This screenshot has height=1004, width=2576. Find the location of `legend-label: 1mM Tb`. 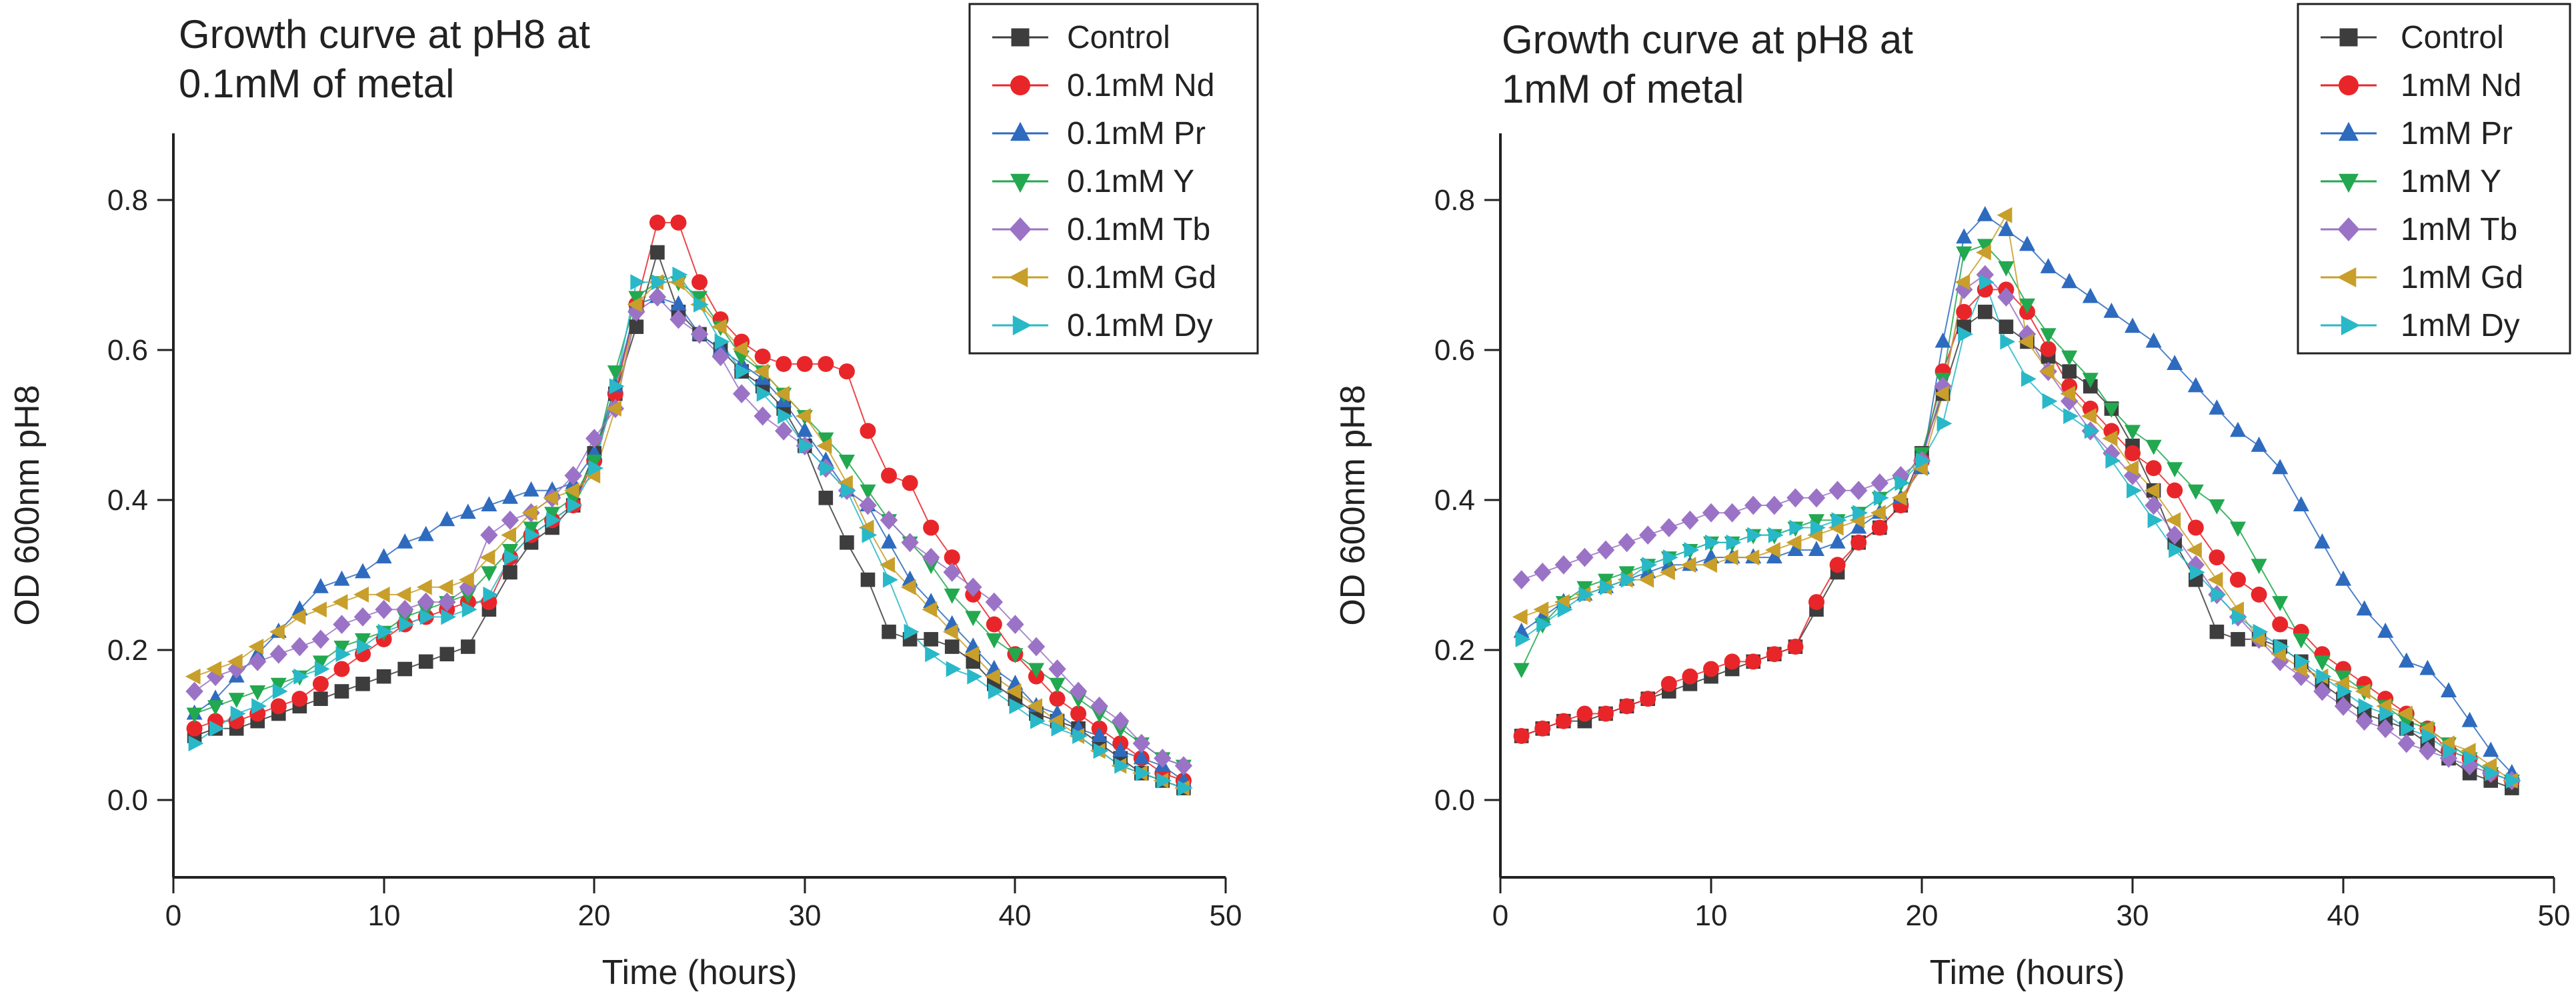

legend-label: 1mM Tb is located at coordinates (2459, 229).